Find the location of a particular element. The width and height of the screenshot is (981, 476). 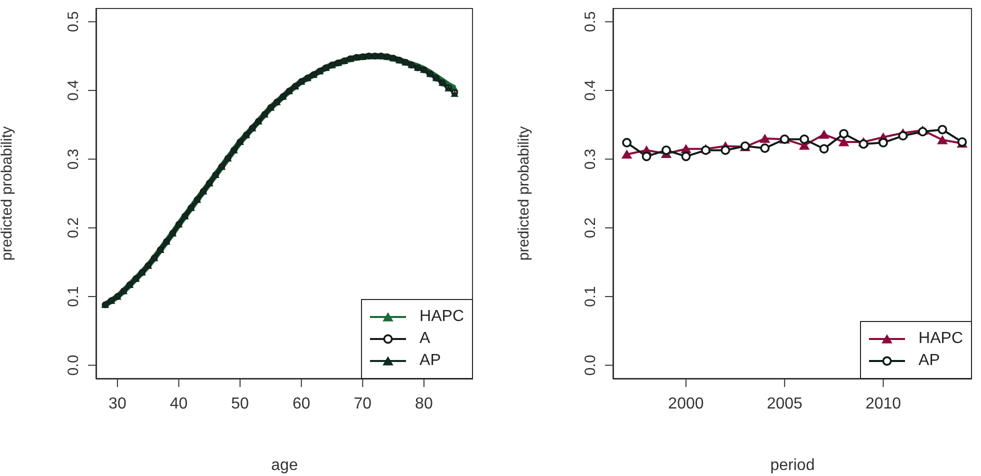

x-tick-label: 60 is located at coordinates (301, 403).